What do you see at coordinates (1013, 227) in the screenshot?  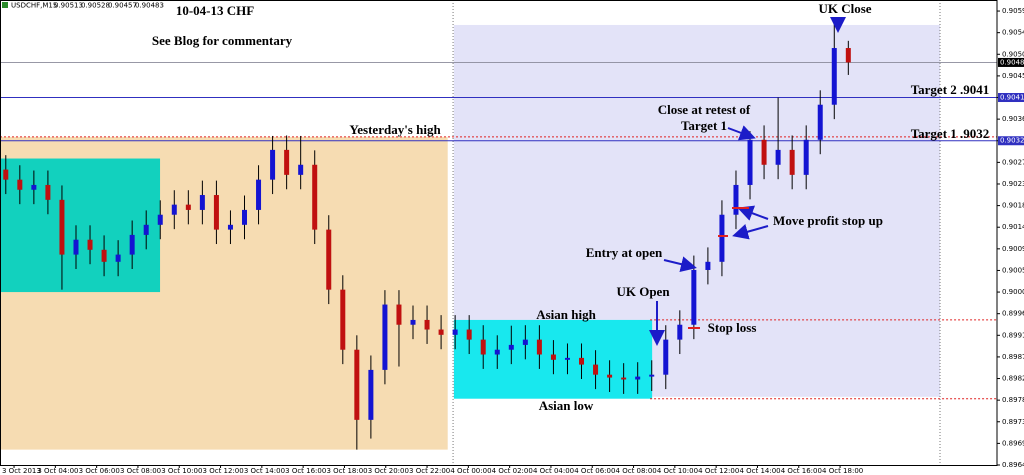 I see `y-tick-label: 0.90140` at bounding box center [1013, 227].